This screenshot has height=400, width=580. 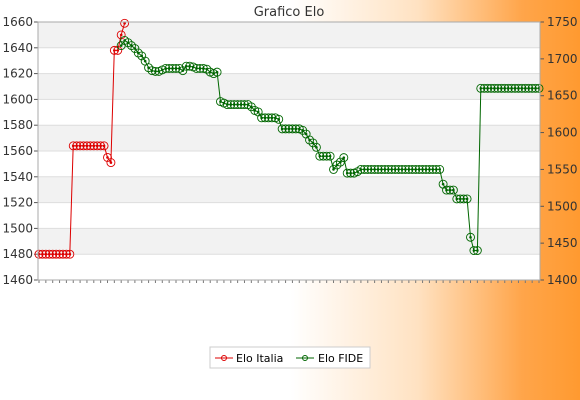 What do you see at coordinates (289, 12) in the screenshot?
I see `chart-title: Grafico Elo` at bounding box center [289, 12].